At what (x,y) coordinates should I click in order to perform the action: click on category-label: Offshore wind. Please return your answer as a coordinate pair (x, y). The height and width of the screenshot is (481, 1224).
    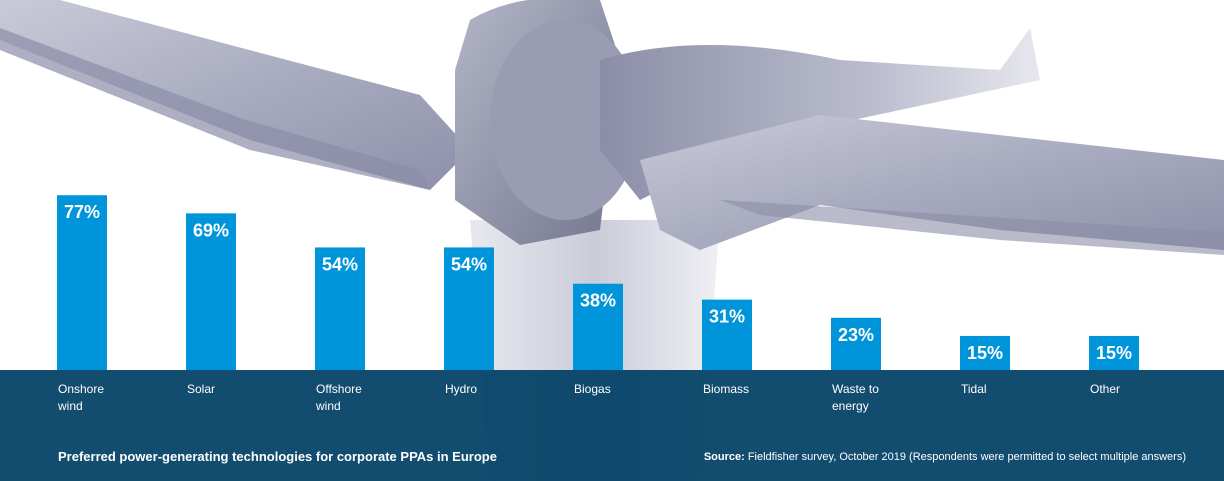
    Looking at the image, I should click on (338, 397).